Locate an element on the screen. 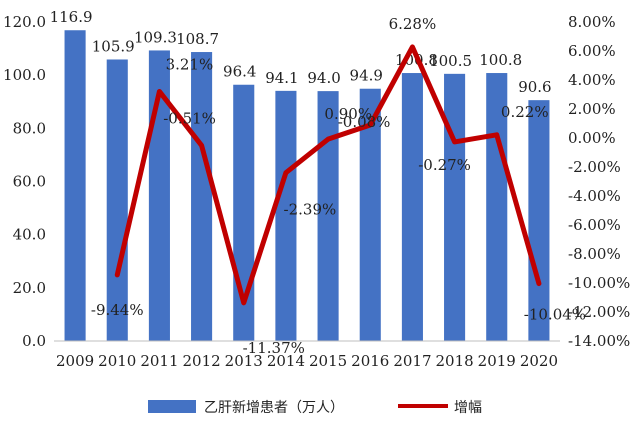 The width and height of the screenshot is (640, 423). legend: 乙肝新增患者（万人） 增幅 is located at coordinates (315, 408).